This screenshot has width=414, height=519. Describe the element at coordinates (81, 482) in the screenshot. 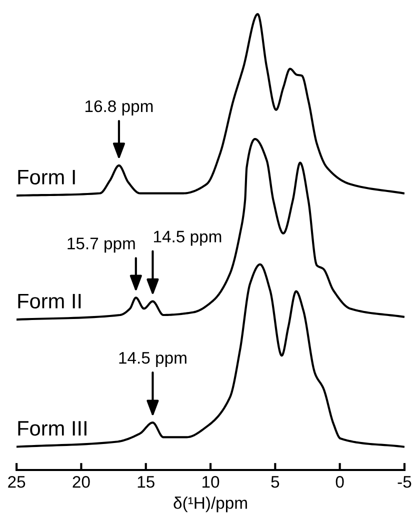

I see `x-tick-label: 20` at that location.